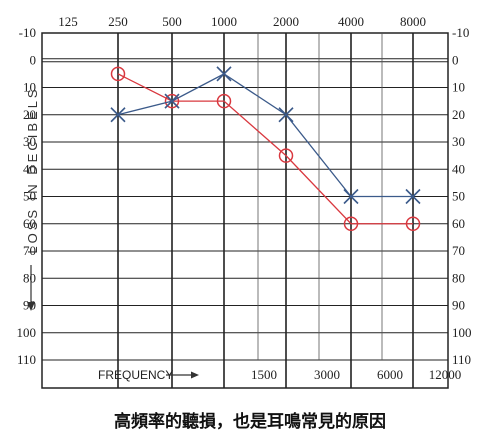 The height and width of the screenshot is (445, 500). What do you see at coordinates (462, 332) in the screenshot?
I see `y-tick-label-right: 100` at bounding box center [462, 332].